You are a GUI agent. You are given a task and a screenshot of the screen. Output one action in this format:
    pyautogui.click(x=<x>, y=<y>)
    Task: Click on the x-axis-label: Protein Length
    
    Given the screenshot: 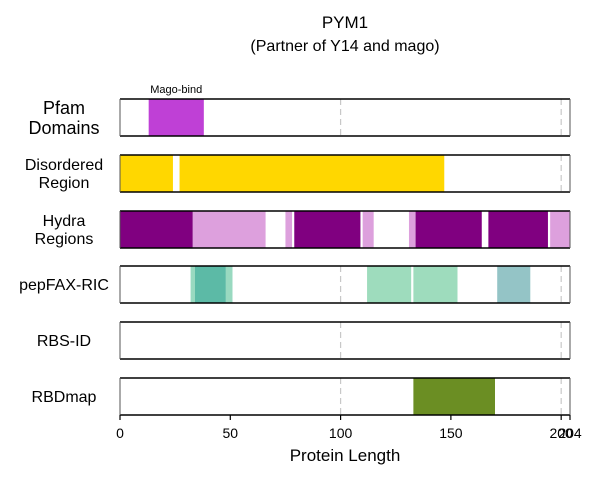 What is the action you would take?
    pyautogui.click(x=345, y=455)
    